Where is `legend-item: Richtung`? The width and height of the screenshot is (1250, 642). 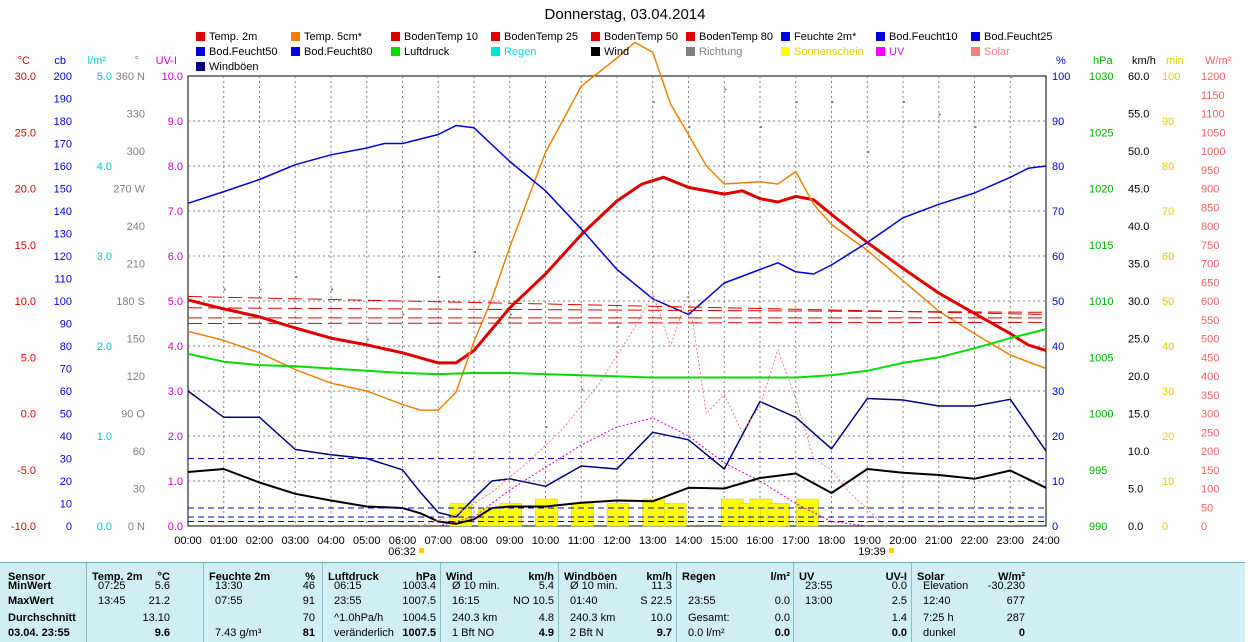
legend-item: Richtung is located at coordinates (714, 52).